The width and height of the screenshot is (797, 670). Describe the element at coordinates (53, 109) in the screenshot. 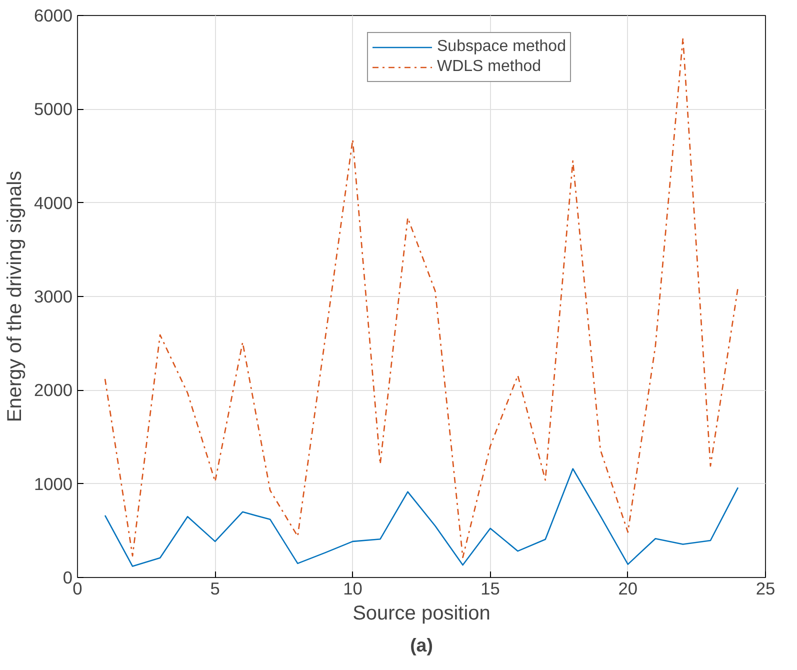

I see `y-tick-label: 5000` at that location.